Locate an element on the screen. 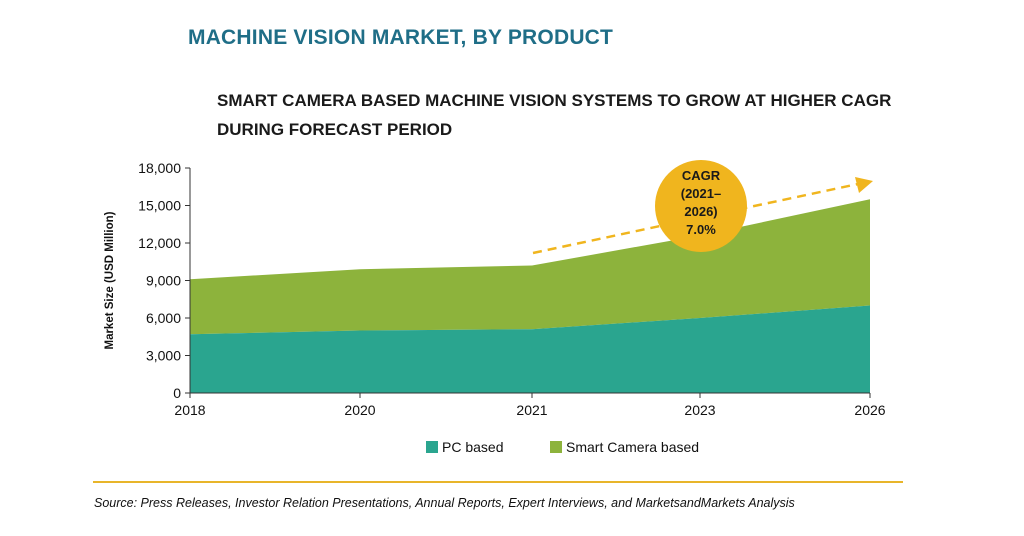 The image size is (1024, 536). x-tick-label: 2021 is located at coordinates (531, 410).